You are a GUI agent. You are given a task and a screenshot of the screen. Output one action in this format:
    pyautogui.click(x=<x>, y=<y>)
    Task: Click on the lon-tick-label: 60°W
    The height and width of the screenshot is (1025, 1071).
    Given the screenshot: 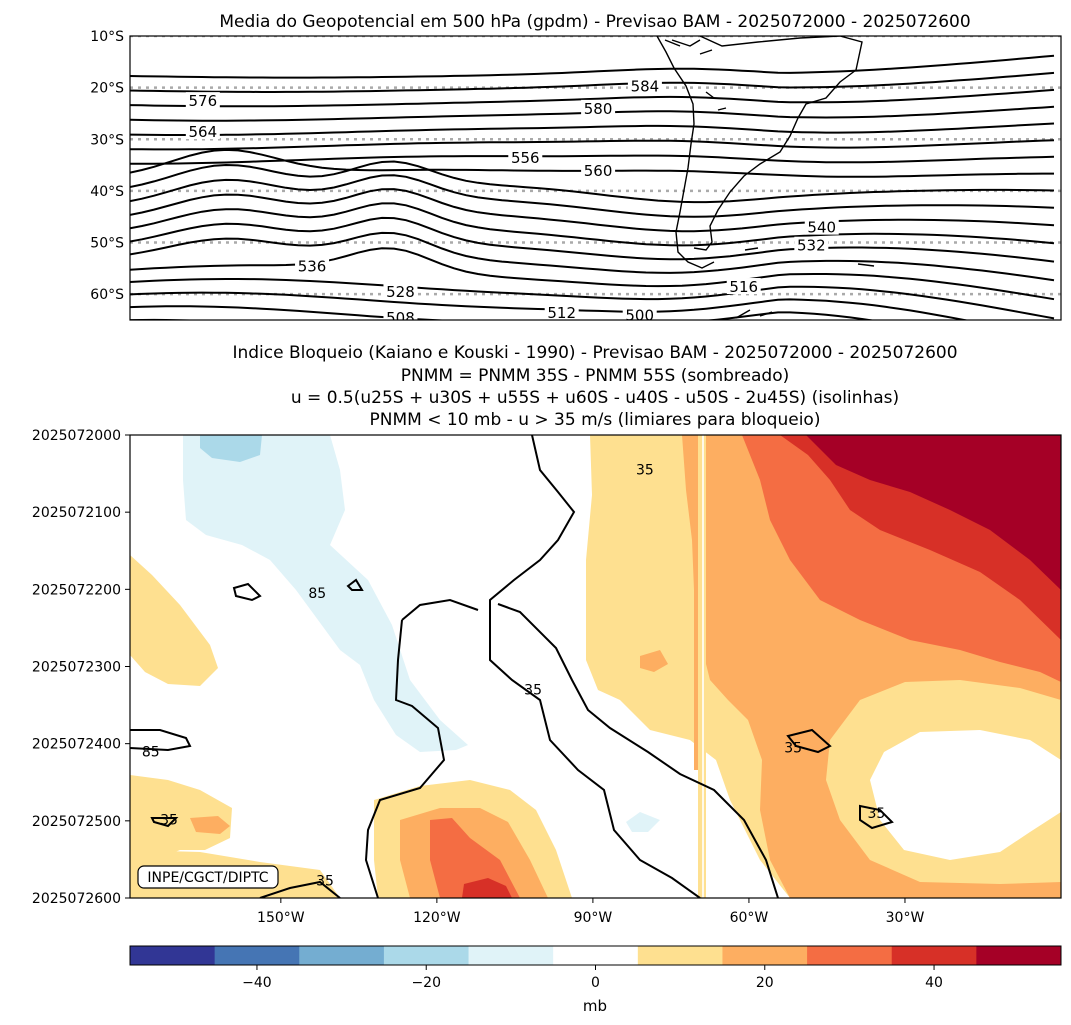 What is the action you would take?
    pyautogui.click(x=749, y=918)
    